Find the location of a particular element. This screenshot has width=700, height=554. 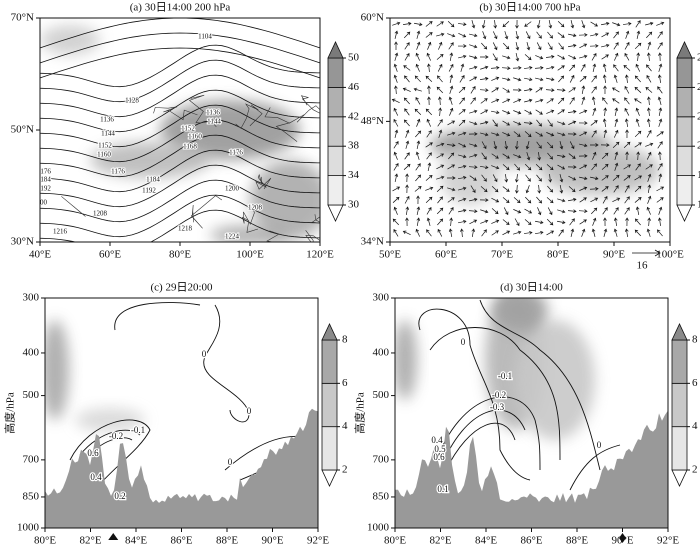

contour-line is located at coordinates (180, 33).